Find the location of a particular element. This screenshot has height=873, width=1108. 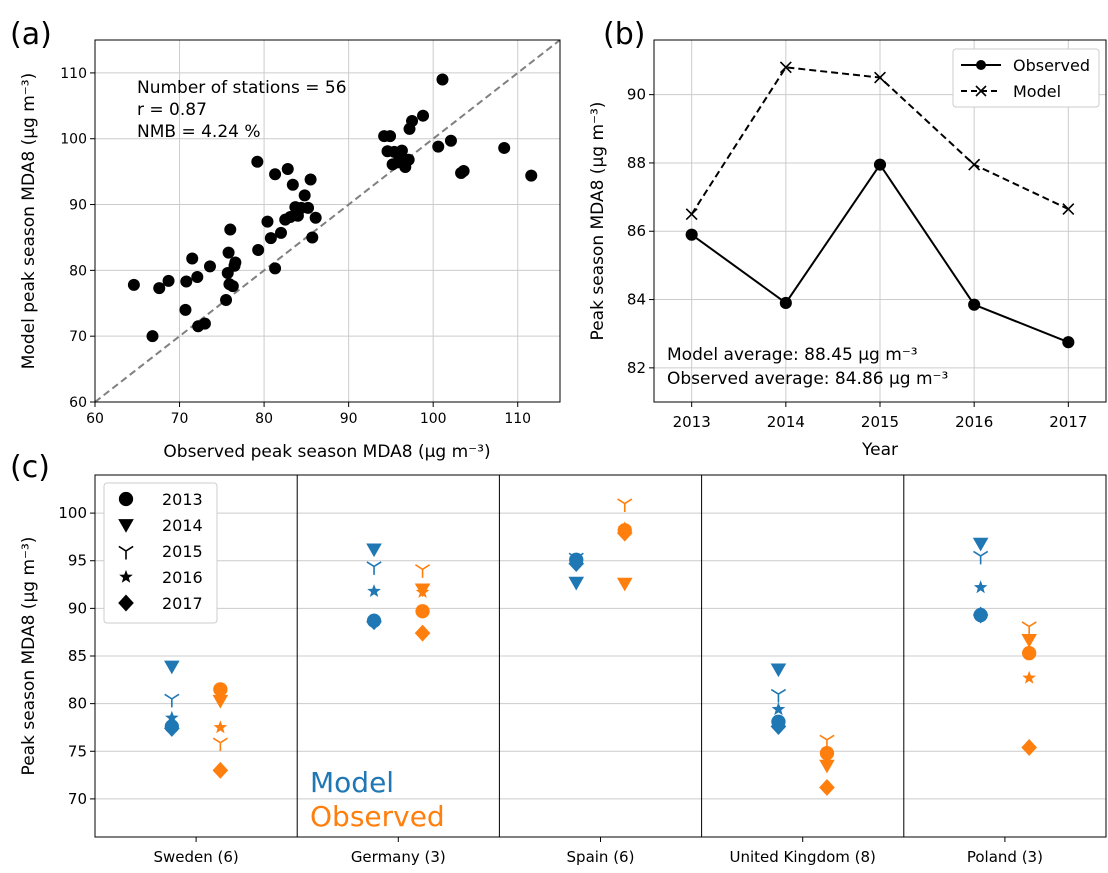

panel-b-legend: Observed Model is located at coordinates (1026, 78).